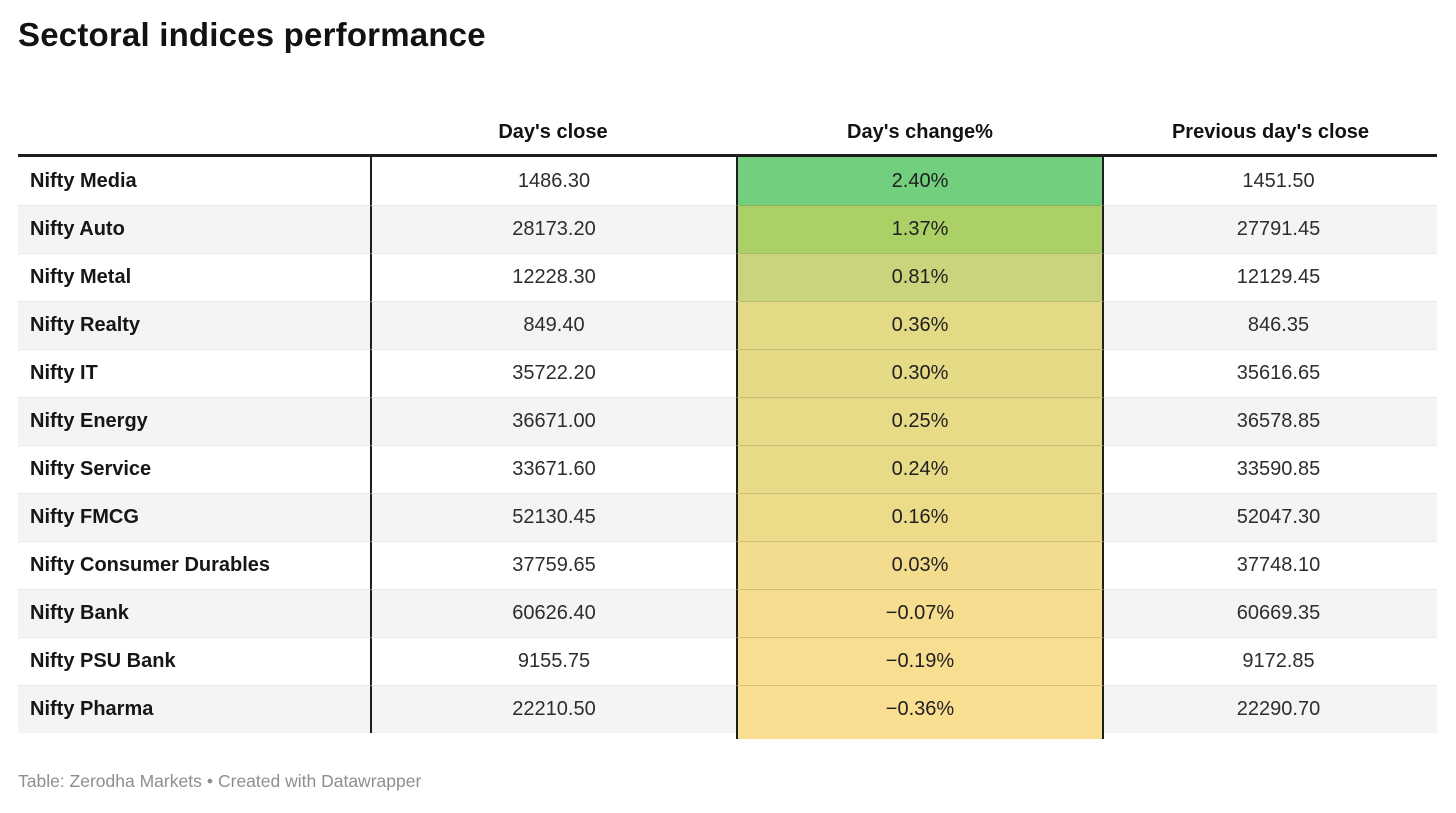 This screenshot has width=1456, height=813. I want to click on table-row: Nifty Service 33671.60 0.24% 33590.85, so click(727, 469).